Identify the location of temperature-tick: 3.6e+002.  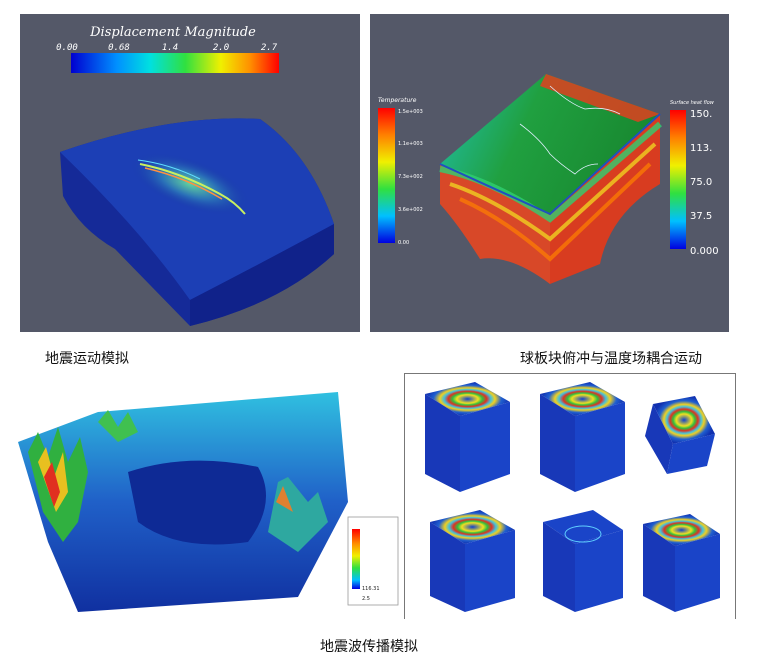
(410, 210).